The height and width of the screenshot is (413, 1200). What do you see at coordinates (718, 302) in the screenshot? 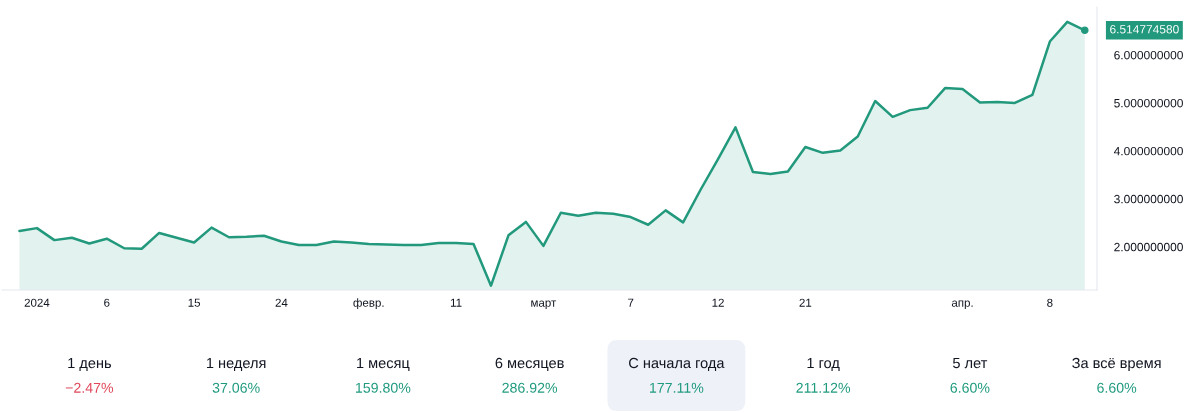
I see `x-tick-label: 12` at bounding box center [718, 302].